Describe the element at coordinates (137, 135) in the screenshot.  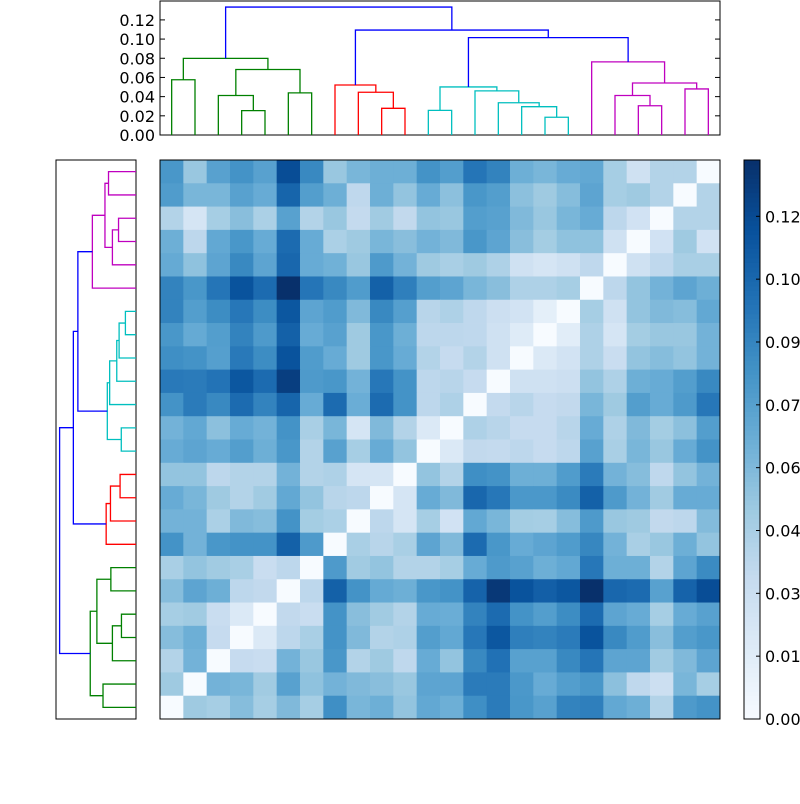
I see `y-tick-label: 0.00` at that location.